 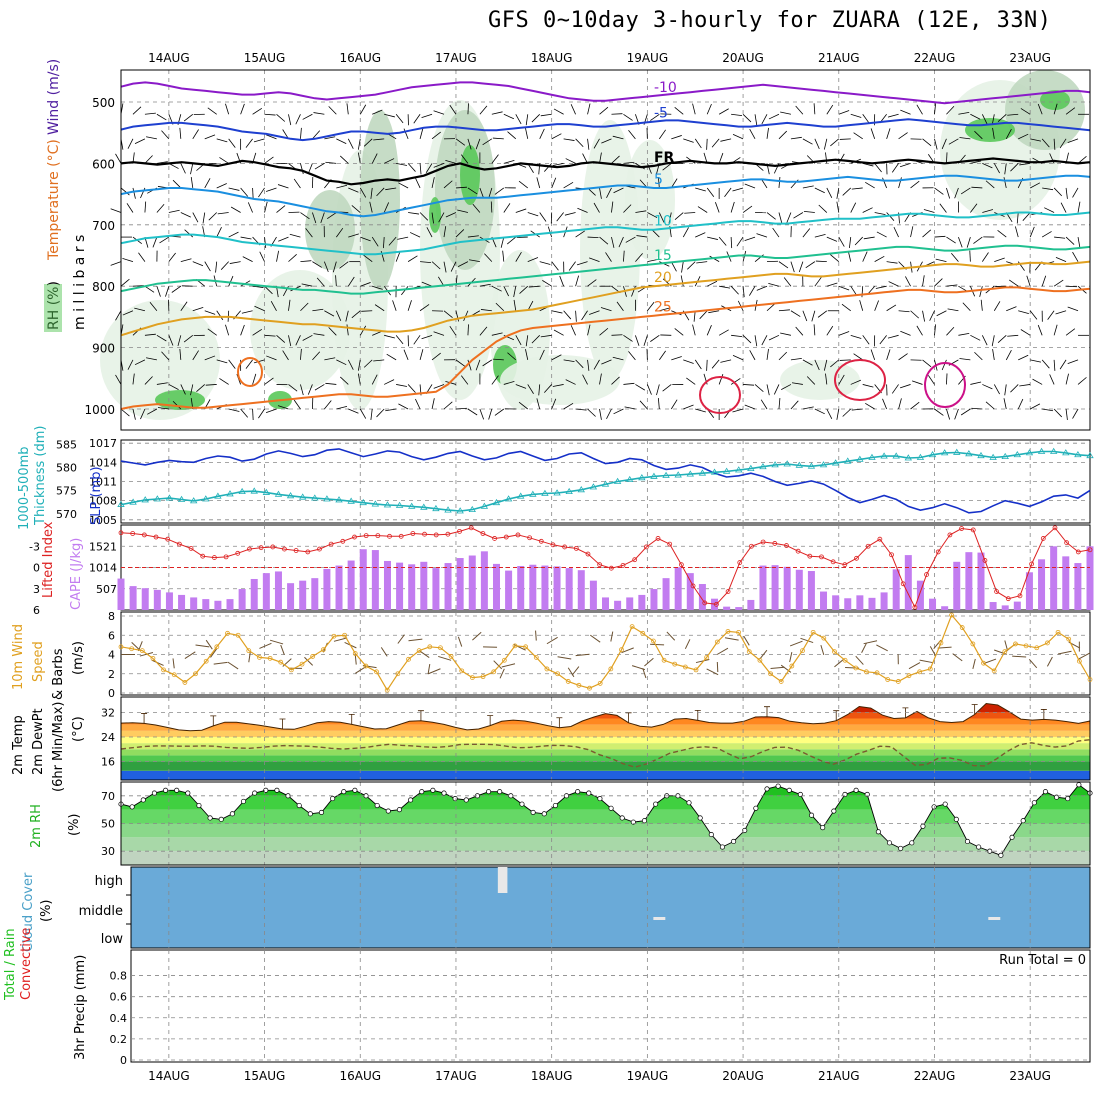 I want to click on thickness-tick: 585, so click(x=66, y=445).